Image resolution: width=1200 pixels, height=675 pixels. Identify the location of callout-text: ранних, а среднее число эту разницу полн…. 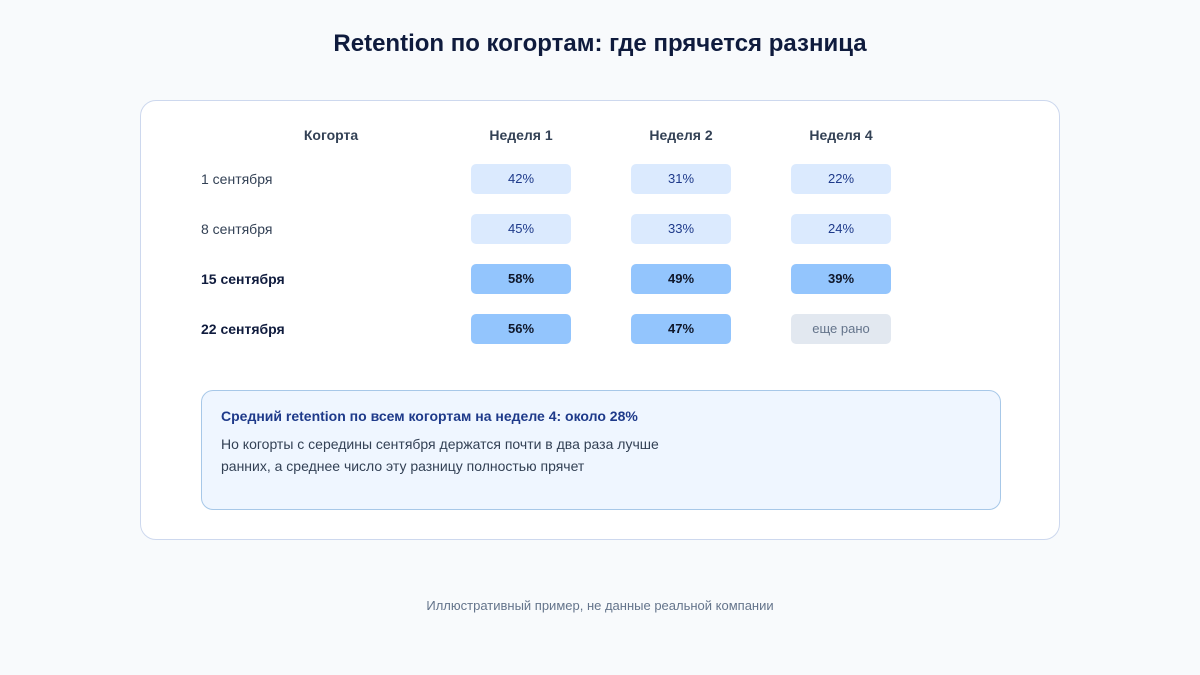
(403, 466).